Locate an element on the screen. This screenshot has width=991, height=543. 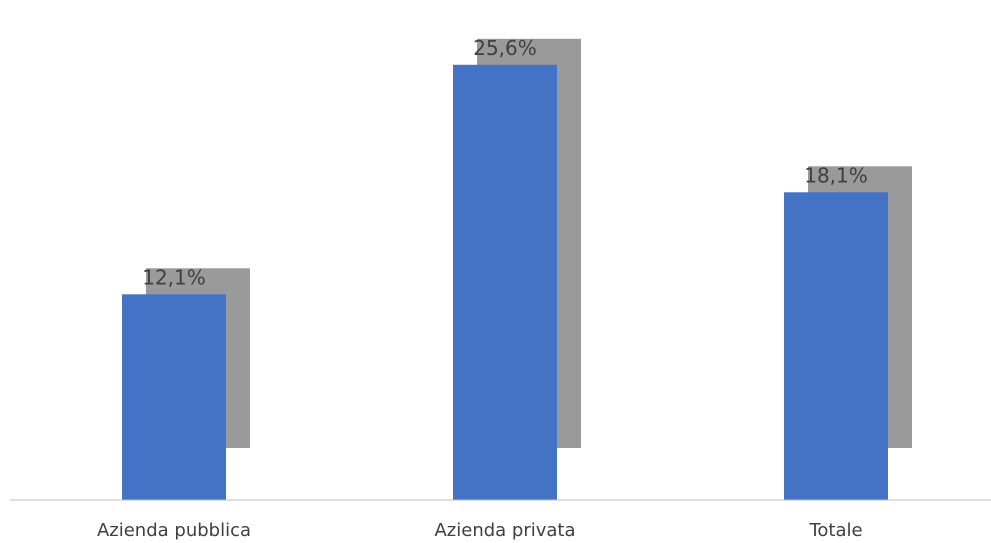
tick-label-totale: Totale is located at coordinates (835, 530).